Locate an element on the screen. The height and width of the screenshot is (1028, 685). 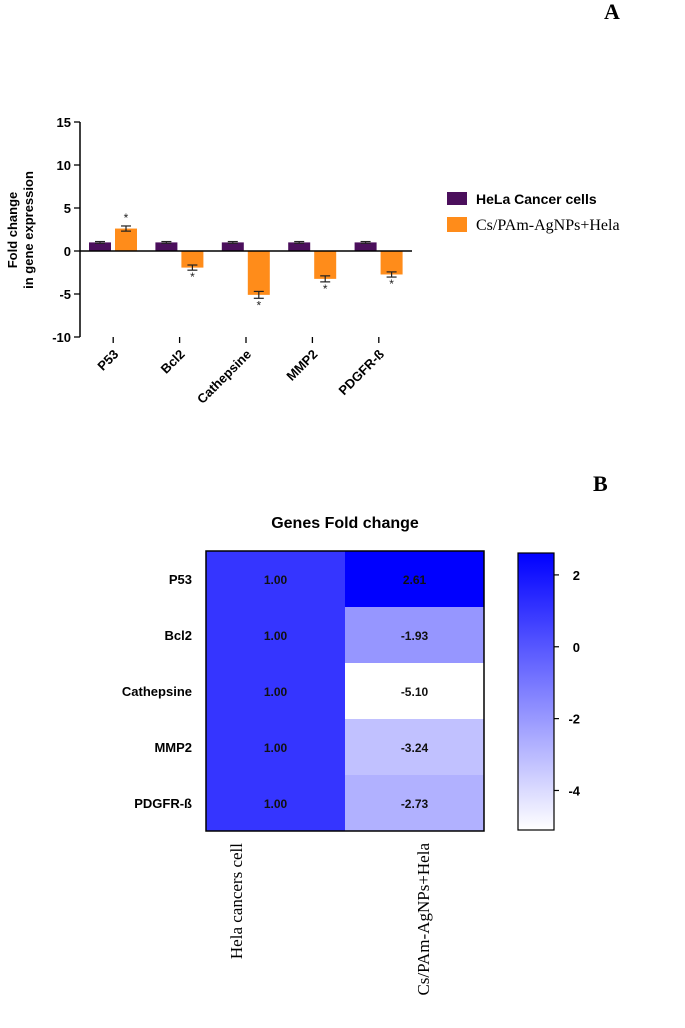
heatmap-value: 2.61 is located at coordinates (415, 580).